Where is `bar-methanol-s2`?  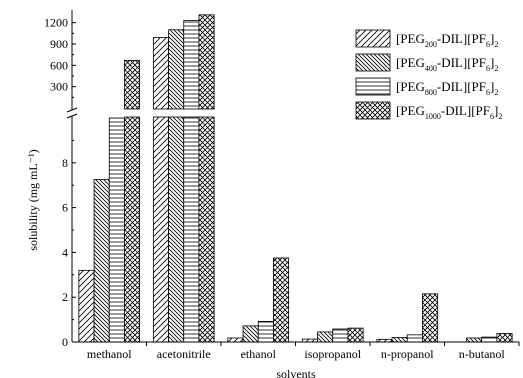
bar-methanol-s2 is located at coordinates (101, 261).